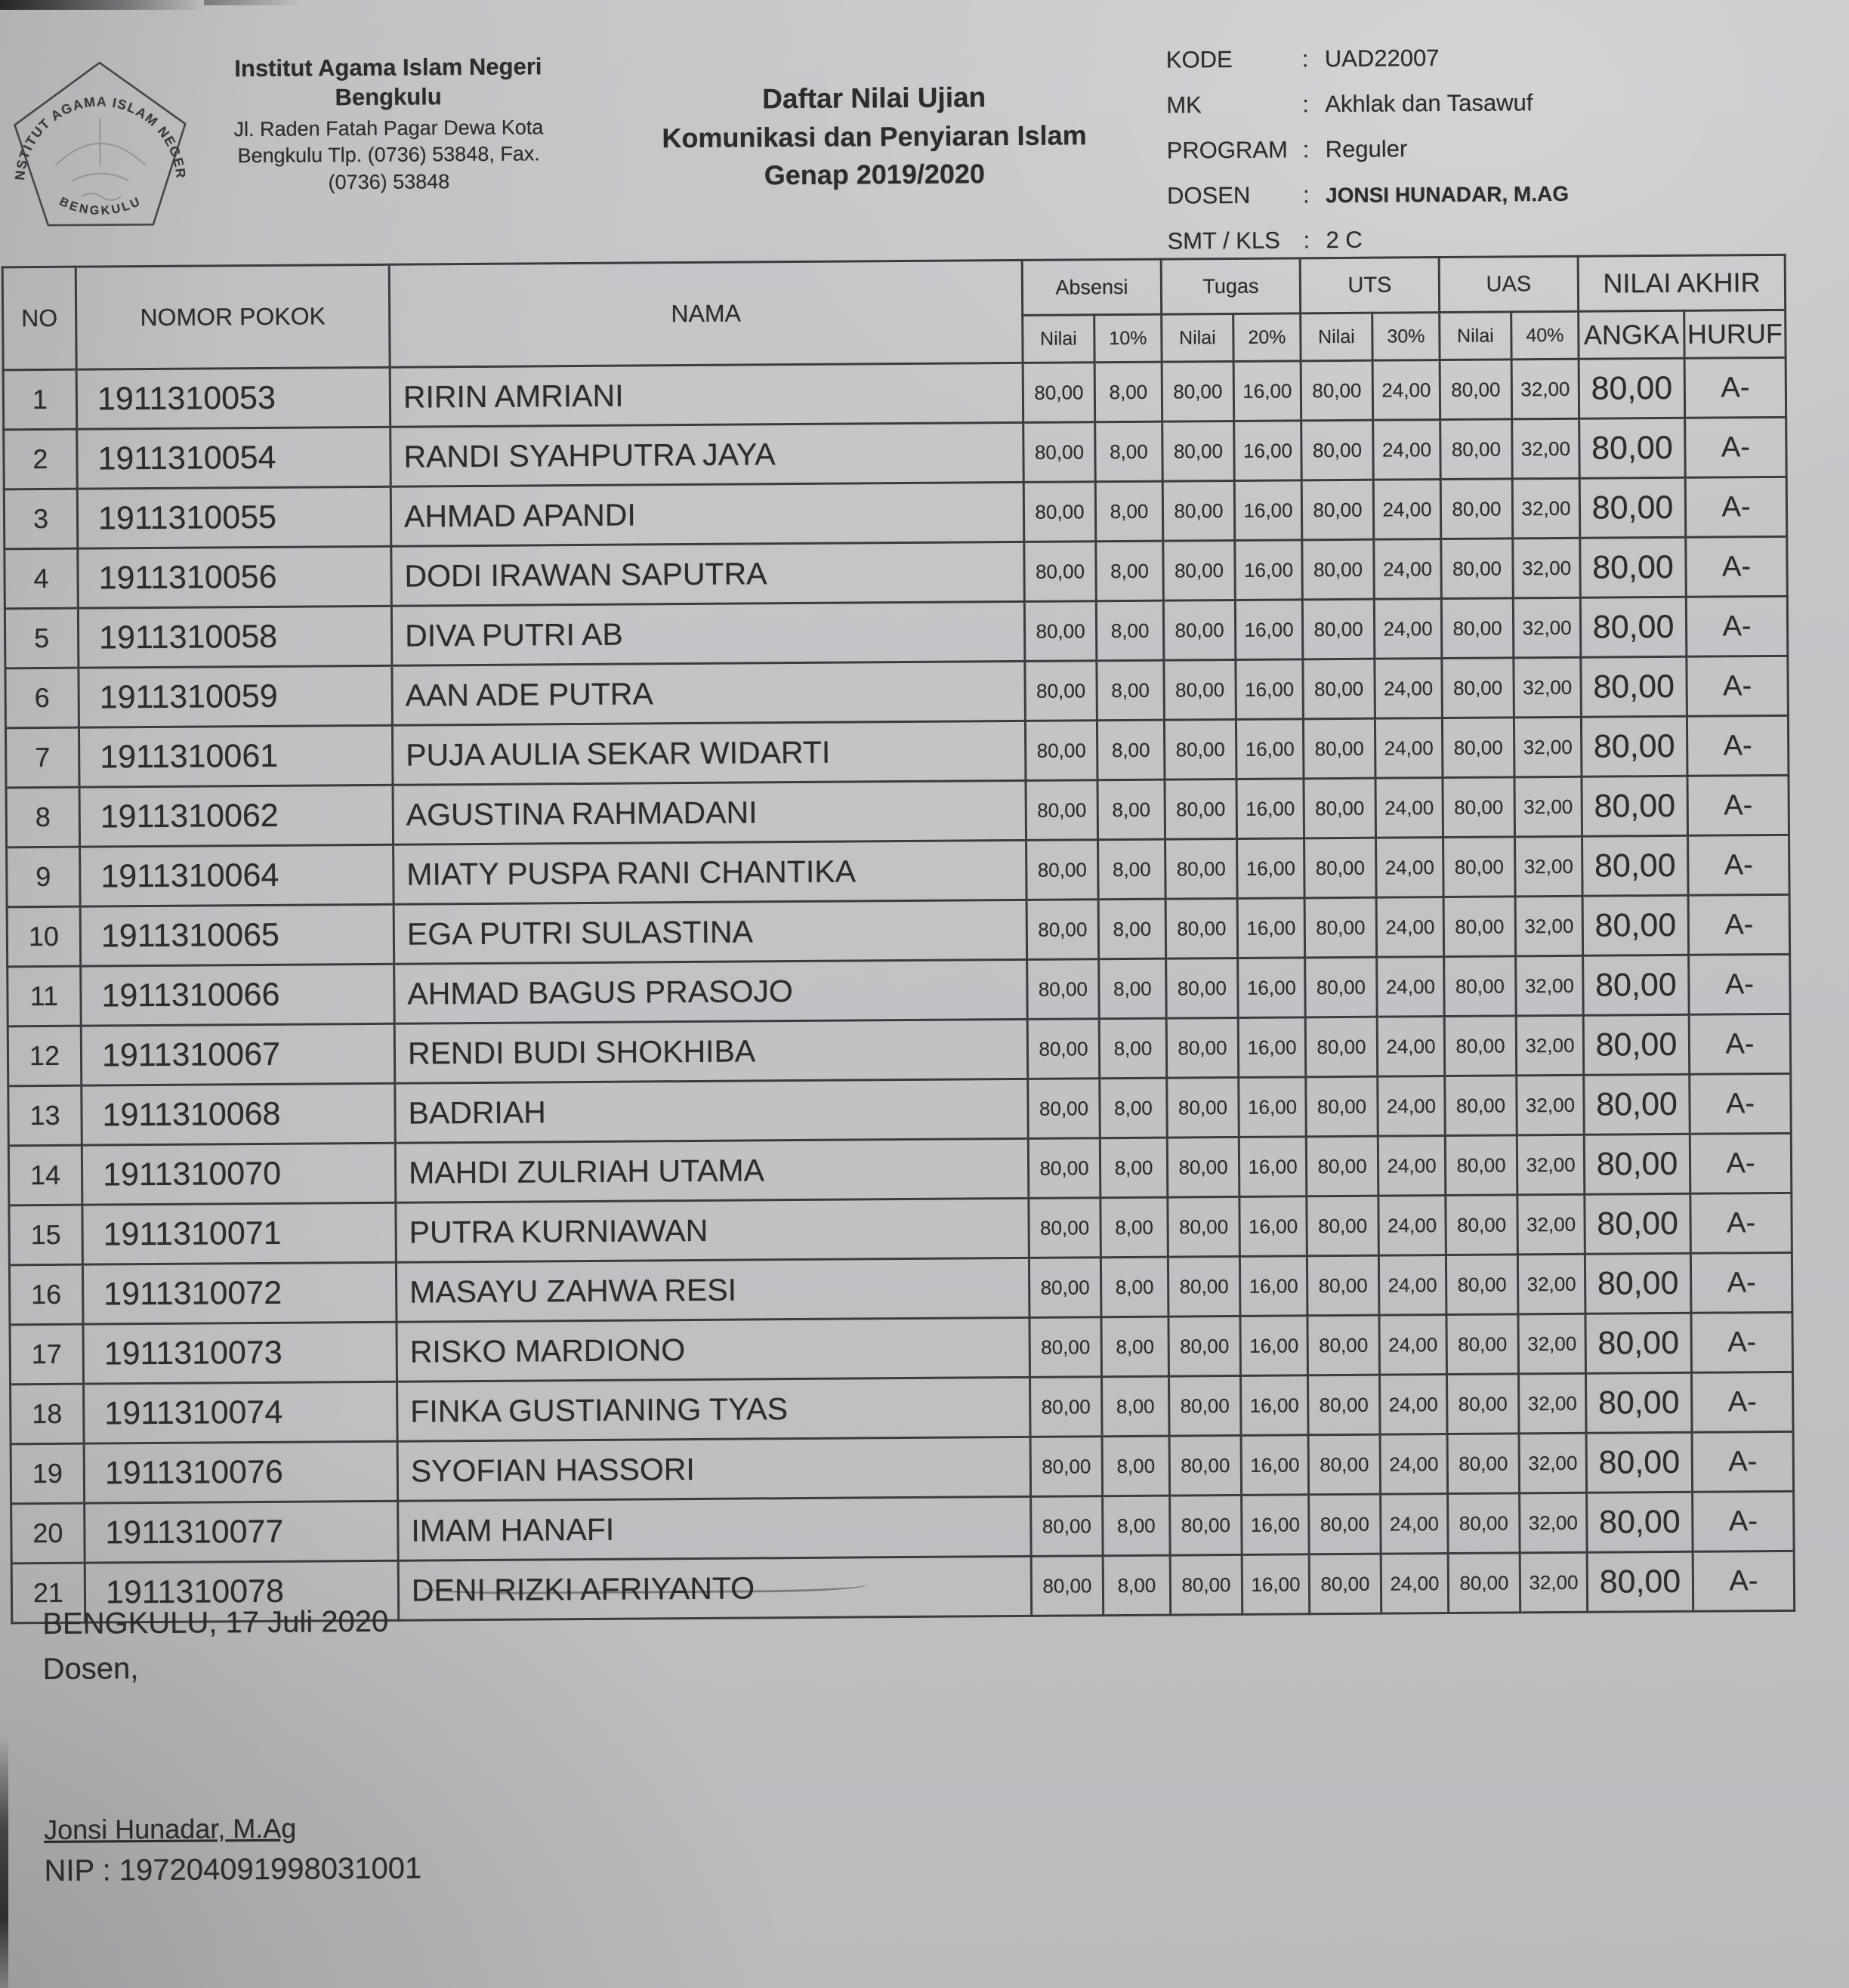 This screenshot has width=1849, height=1988. Describe the element at coordinates (240, 1233) in the screenshot. I see `student-id-cell: 1911310071` at that location.